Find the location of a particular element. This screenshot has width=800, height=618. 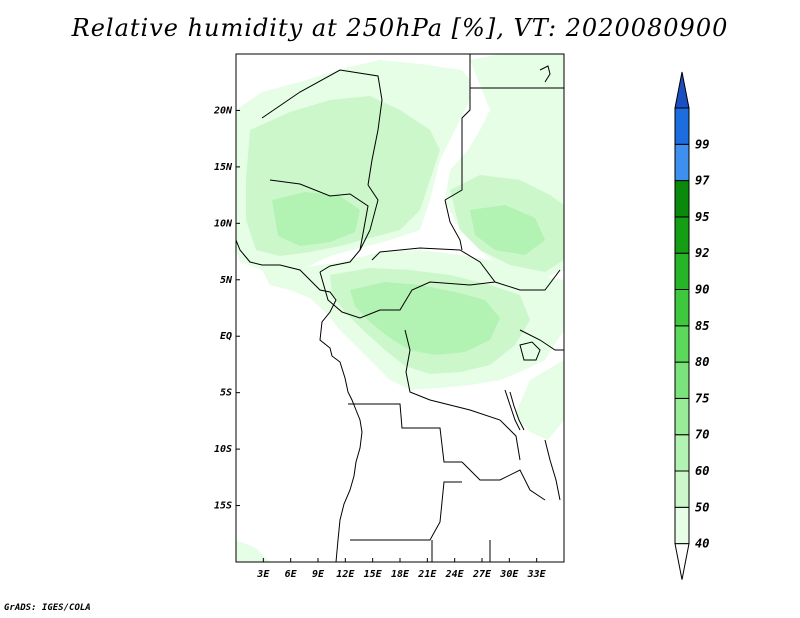

border-east-africa is located at coordinates (541, 340).